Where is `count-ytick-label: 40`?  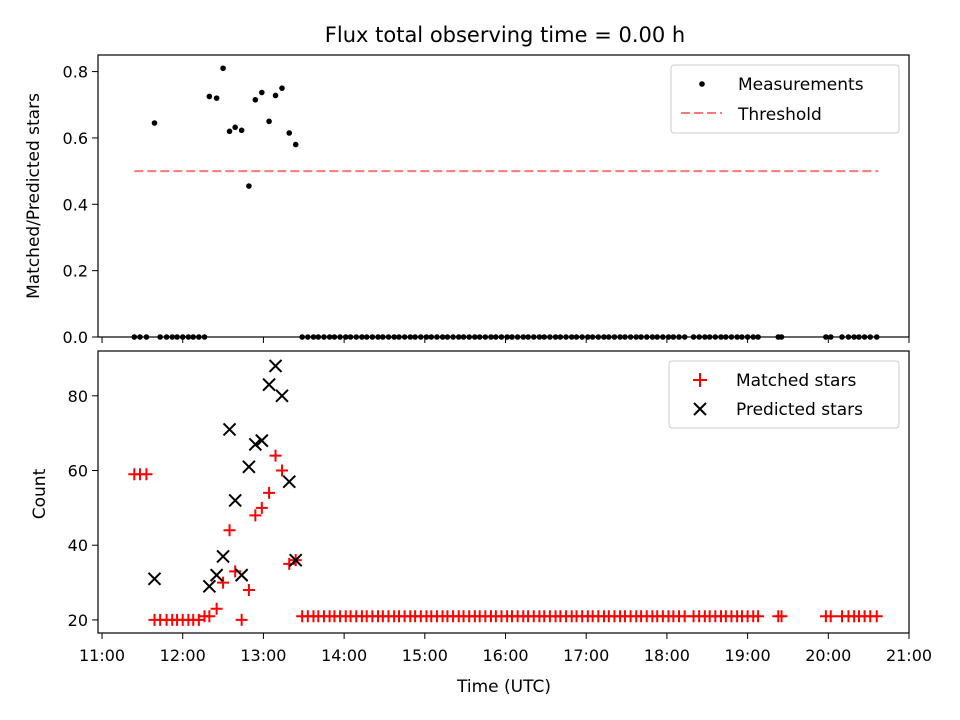 count-ytick-label: 40 is located at coordinates (78, 545).